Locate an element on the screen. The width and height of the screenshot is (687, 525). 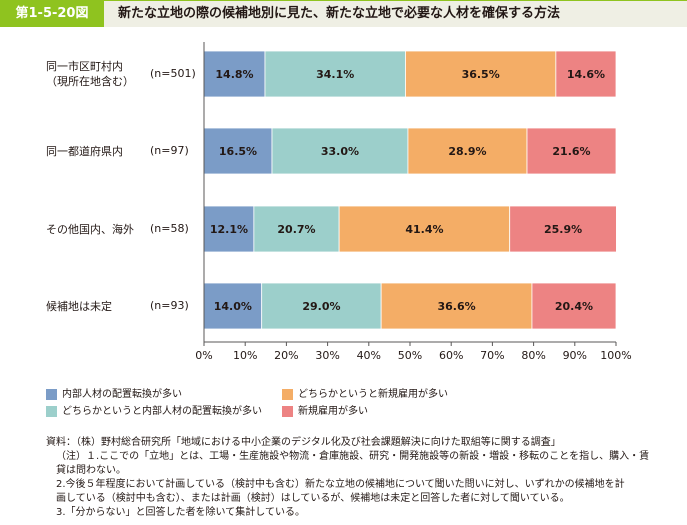
bar-value-label: 20.4% is located at coordinates (574, 306).